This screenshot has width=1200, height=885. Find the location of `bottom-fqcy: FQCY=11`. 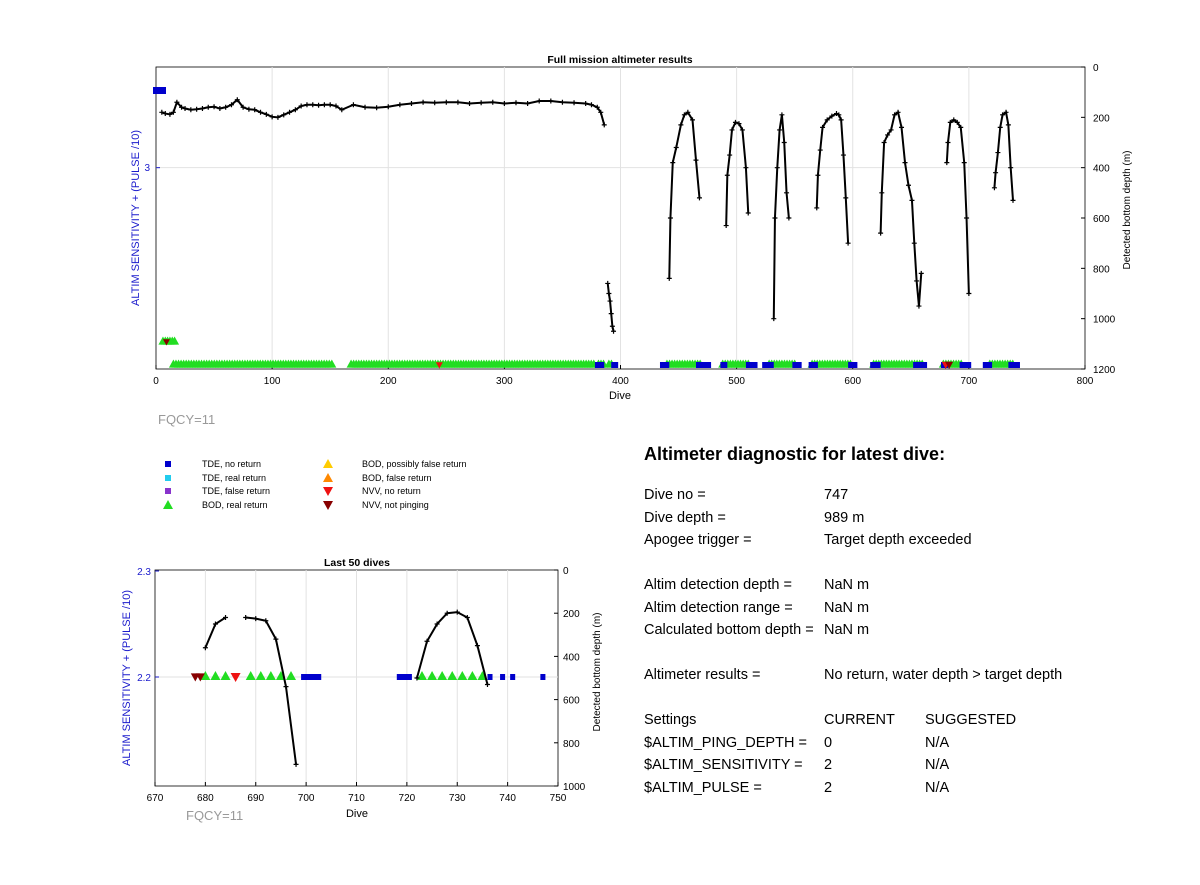

bottom-fqcy: FQCY=11 is located at coordinates (215, 815).